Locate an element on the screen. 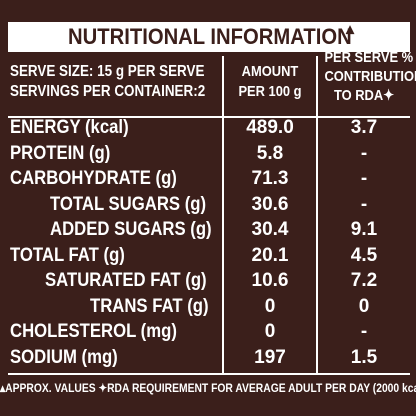 The height and width of the screenshot is (416, 416). title-mark: ▴ is located at coordinates (350, 29).